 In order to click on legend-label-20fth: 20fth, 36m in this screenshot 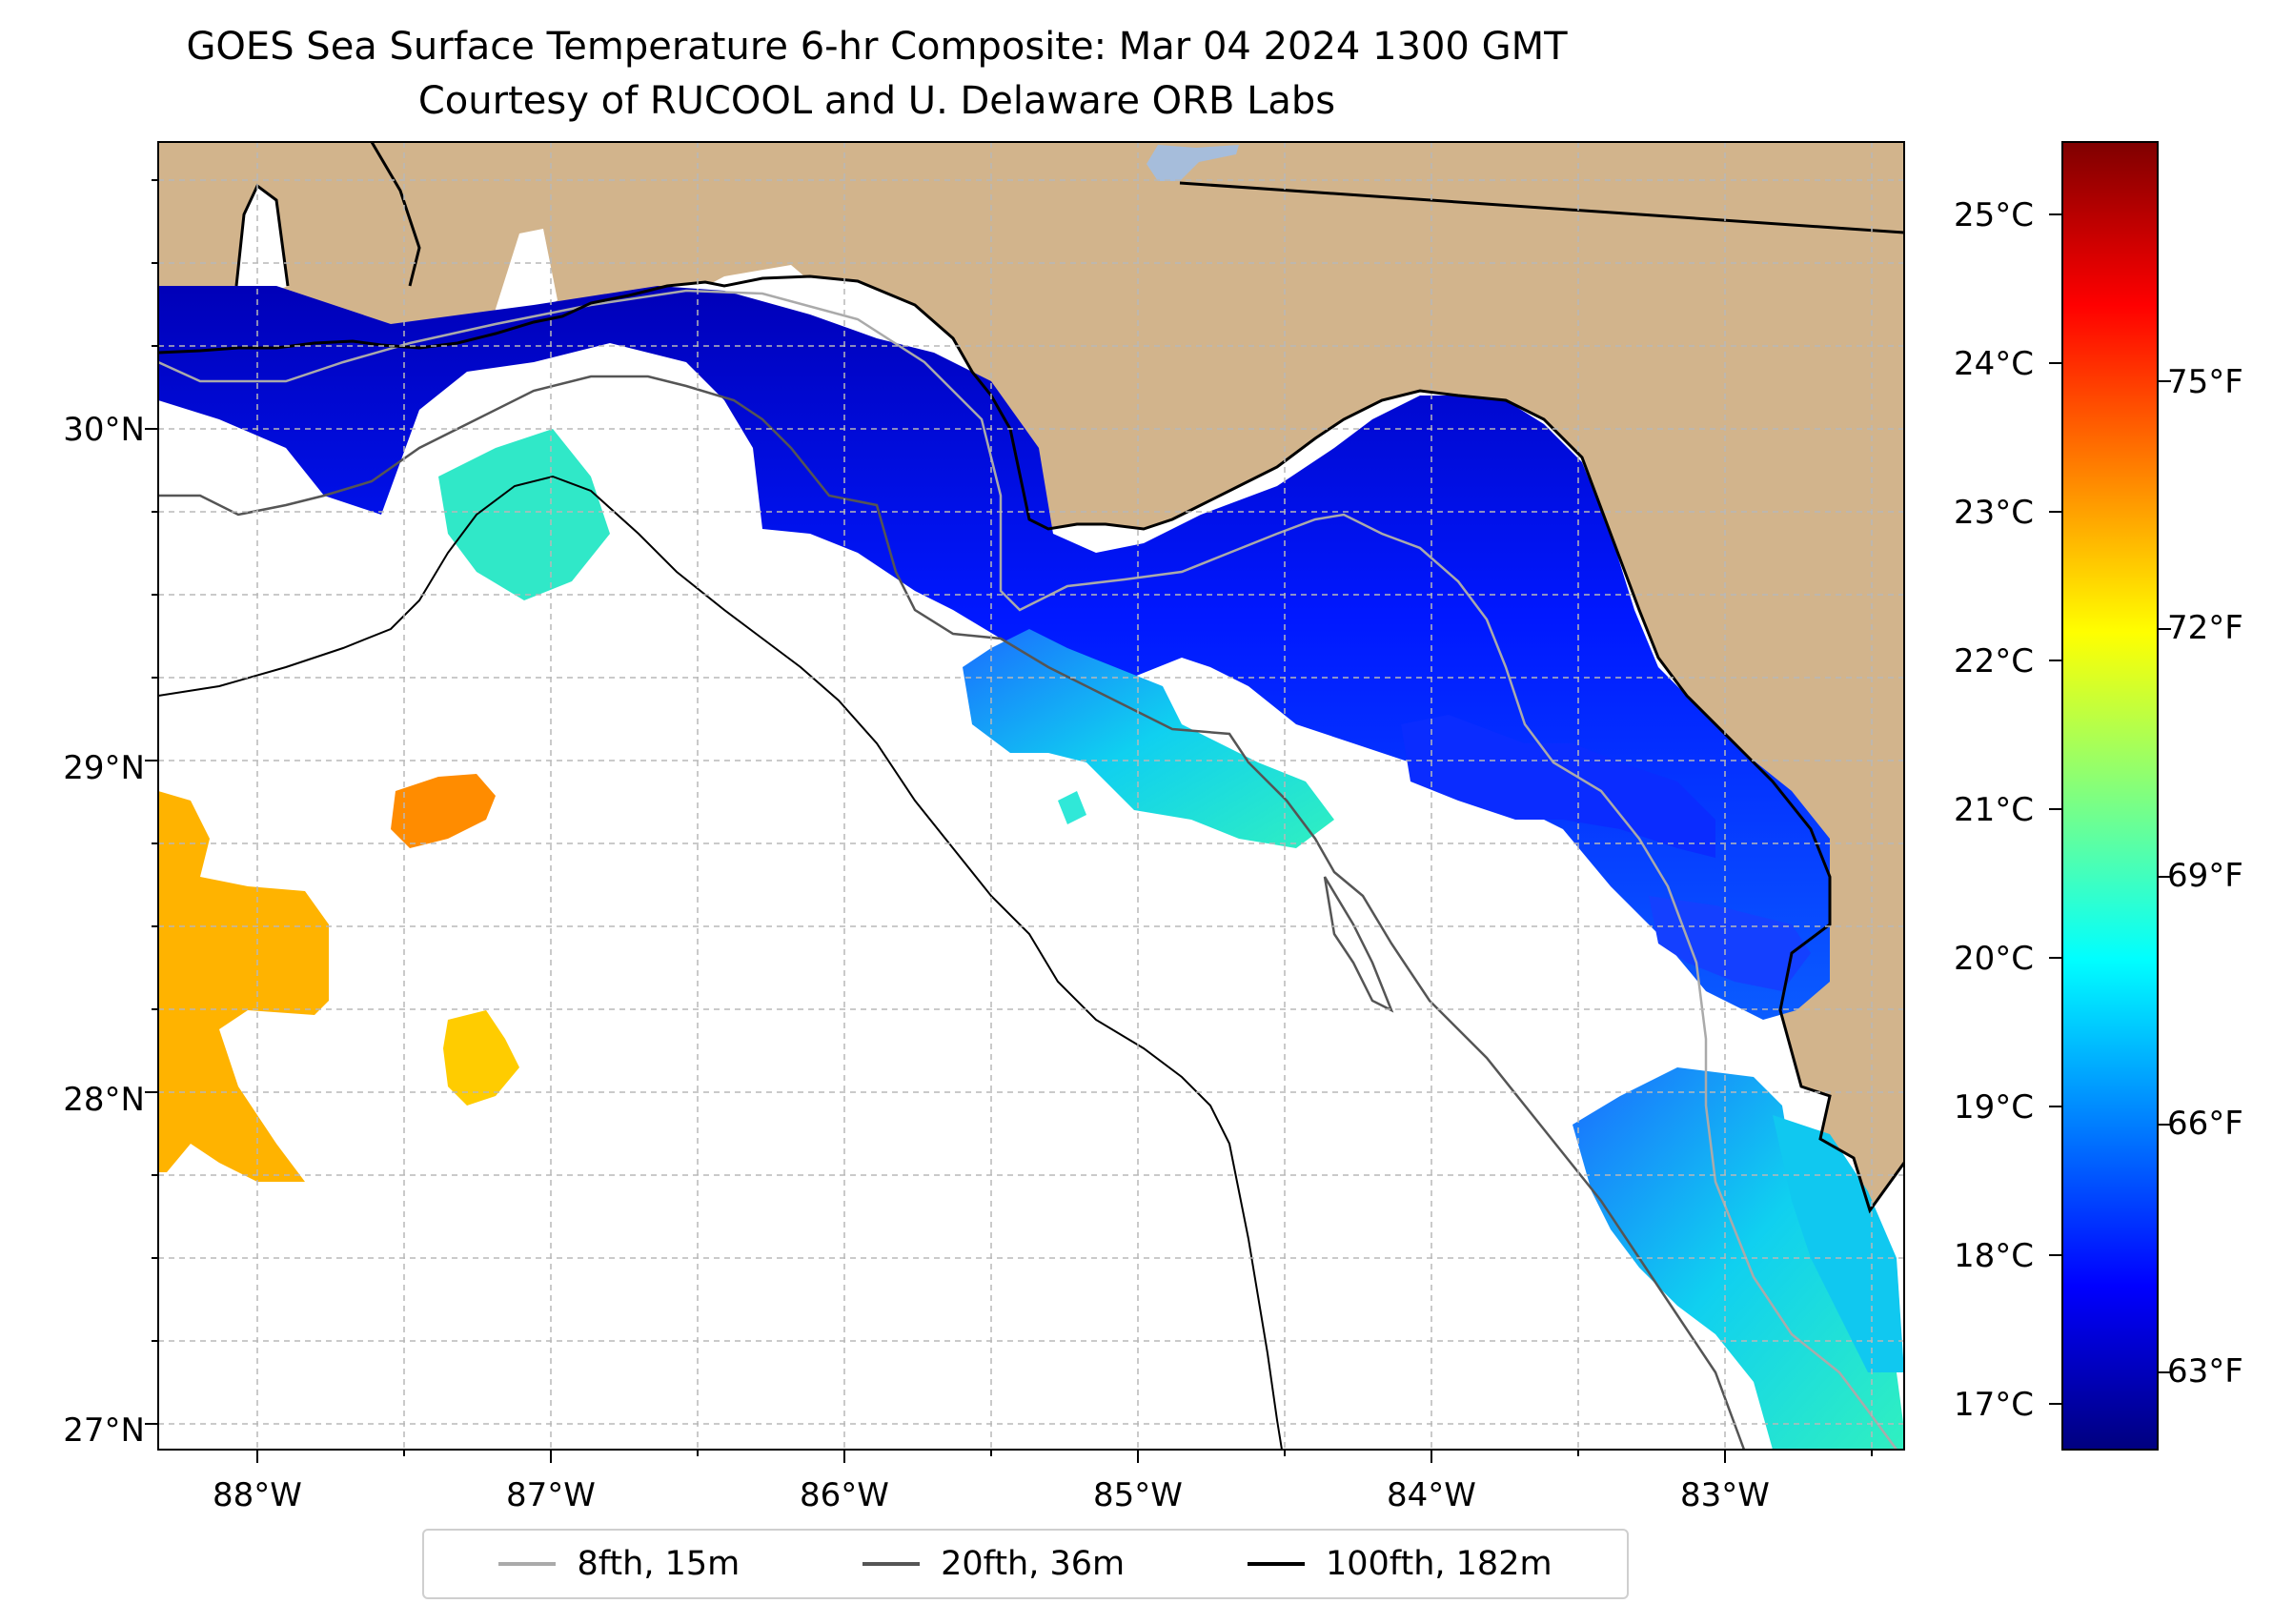, I will do `click(1034, 1564)`.